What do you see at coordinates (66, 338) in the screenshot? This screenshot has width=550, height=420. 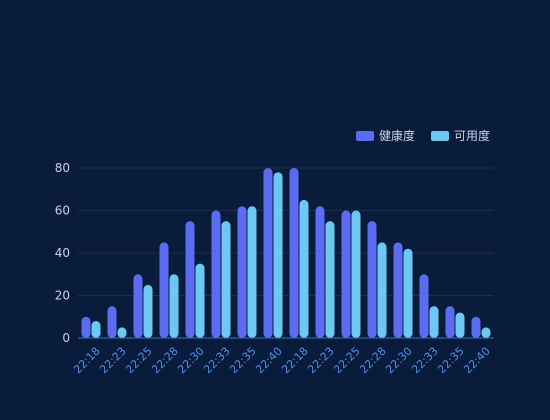 I see `y-tick-label: 0` at bounding box center [66, 338].